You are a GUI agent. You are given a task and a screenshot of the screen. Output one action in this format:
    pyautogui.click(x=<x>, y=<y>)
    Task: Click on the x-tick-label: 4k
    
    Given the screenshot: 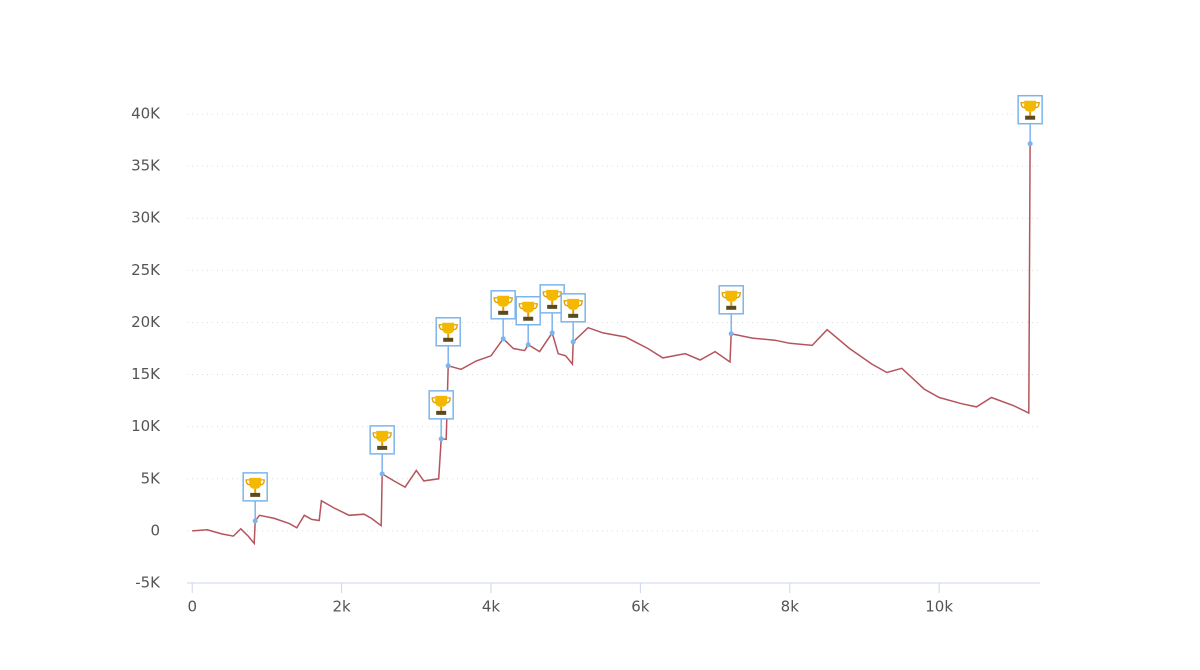 What is the action you would take?
    pyautogui.click(x=491, y=607)
    